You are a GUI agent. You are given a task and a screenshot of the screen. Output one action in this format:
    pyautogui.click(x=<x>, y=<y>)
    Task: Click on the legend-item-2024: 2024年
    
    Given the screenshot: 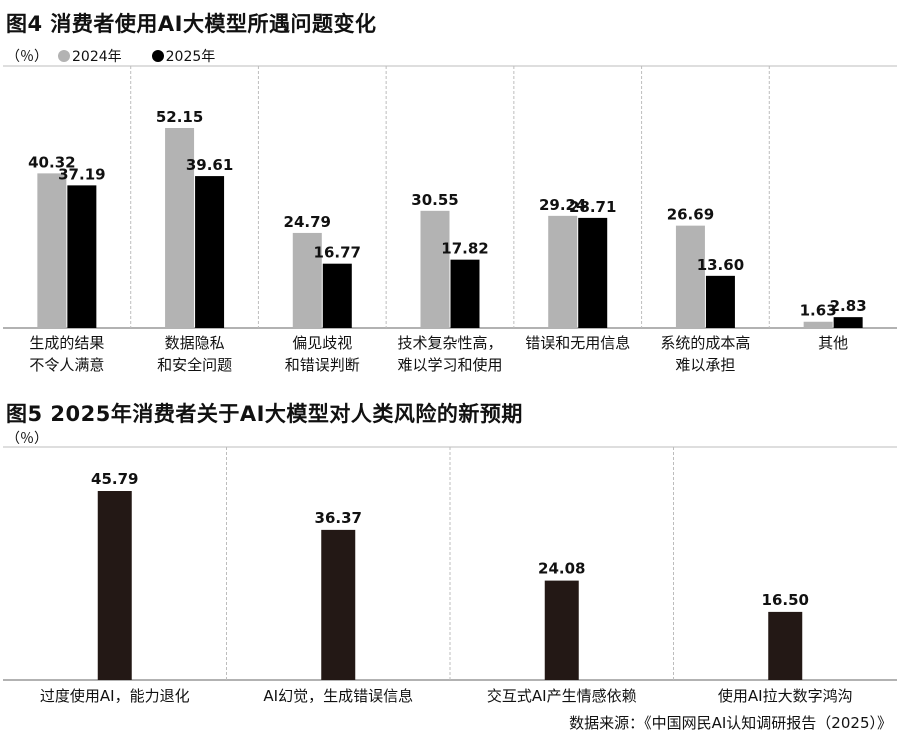 What is the action you would take?
    pyautogui.click(x=90, y=56)
    